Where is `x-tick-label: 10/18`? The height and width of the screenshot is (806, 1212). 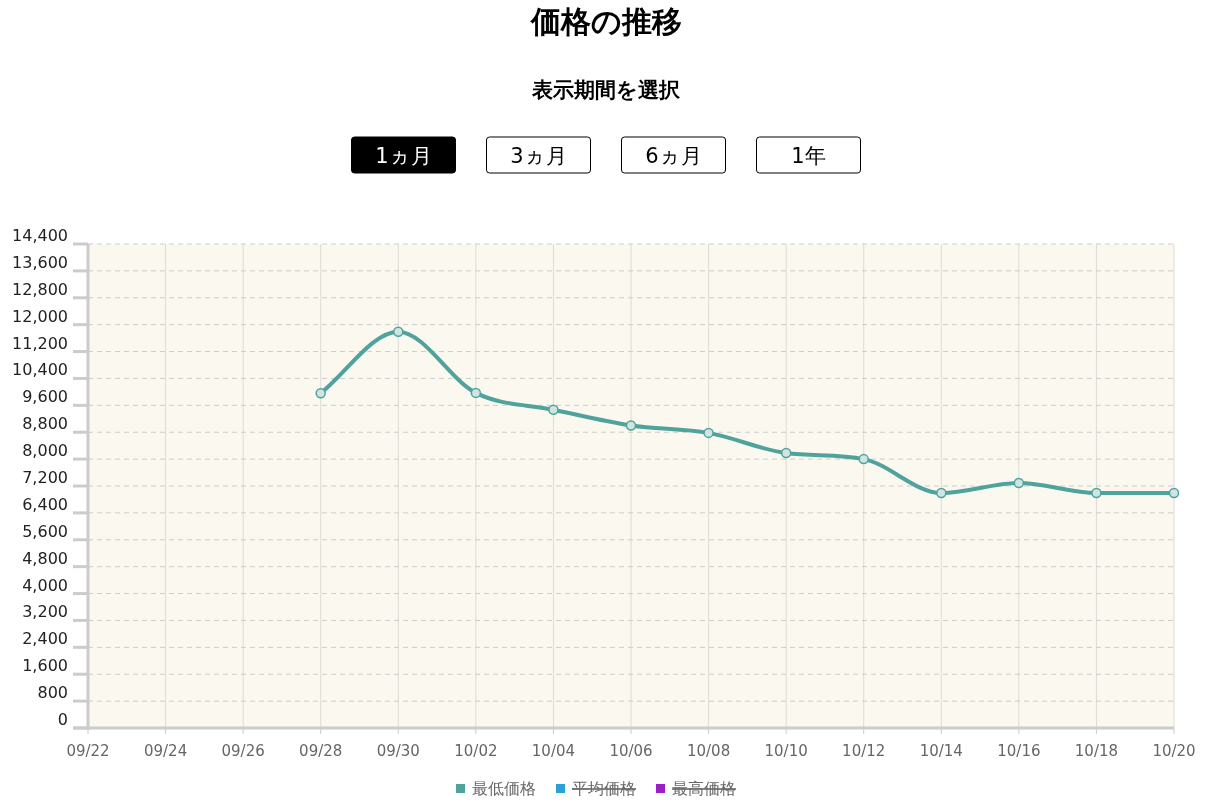
x-tick-label: 10/18 is located at coordinates (1096, 751).